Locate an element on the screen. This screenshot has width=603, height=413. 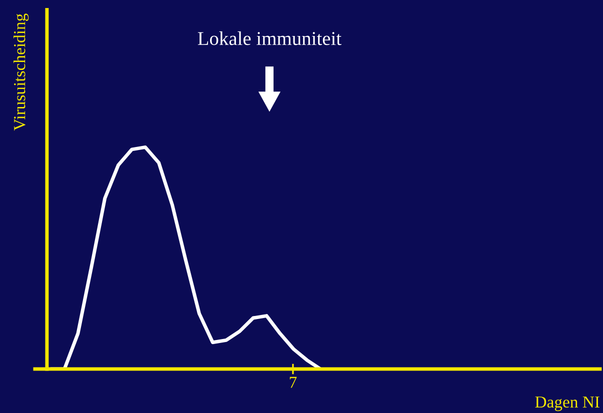
text: Dagen NI is located at coordinates (567, 404).